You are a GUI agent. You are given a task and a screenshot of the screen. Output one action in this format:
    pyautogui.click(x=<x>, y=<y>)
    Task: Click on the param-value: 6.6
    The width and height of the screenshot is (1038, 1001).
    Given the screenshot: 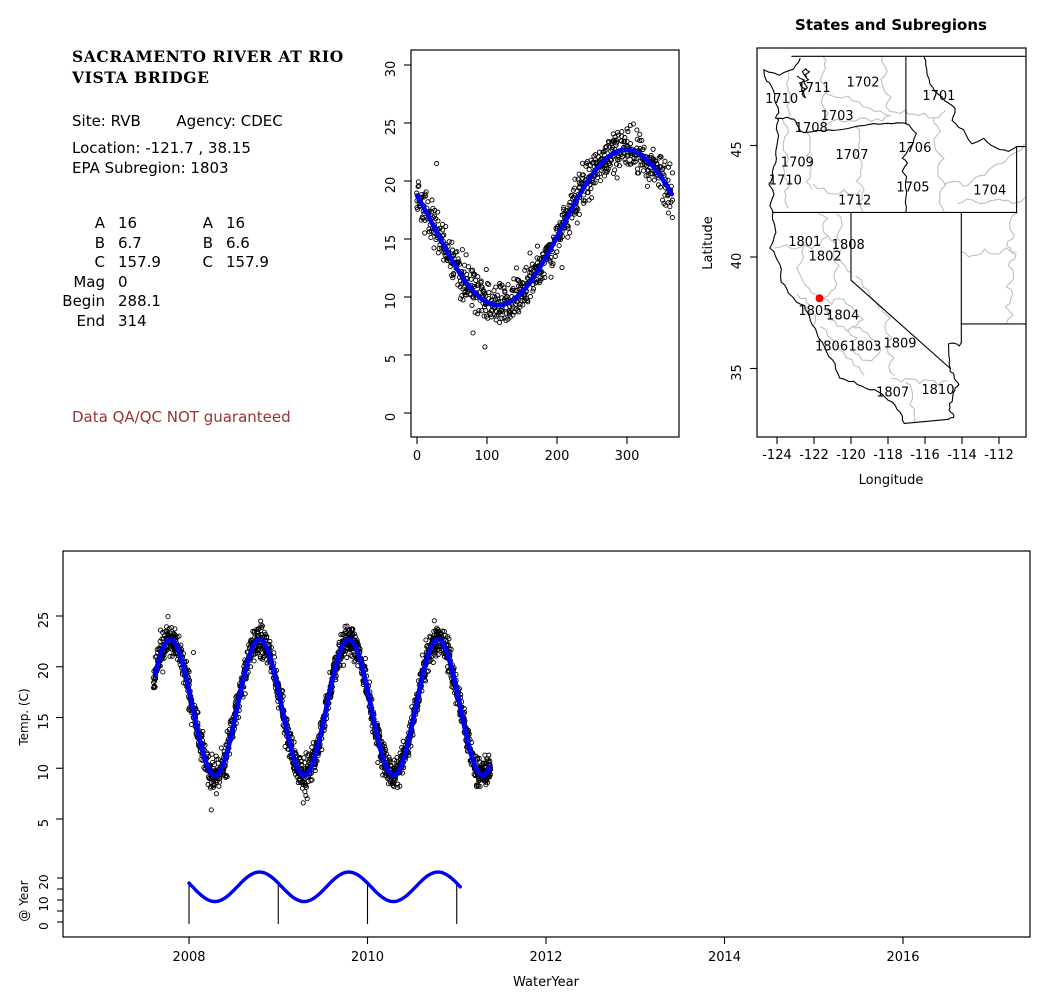 What is the action you would take?
    pyautogui.click(x=238, y=242)
    